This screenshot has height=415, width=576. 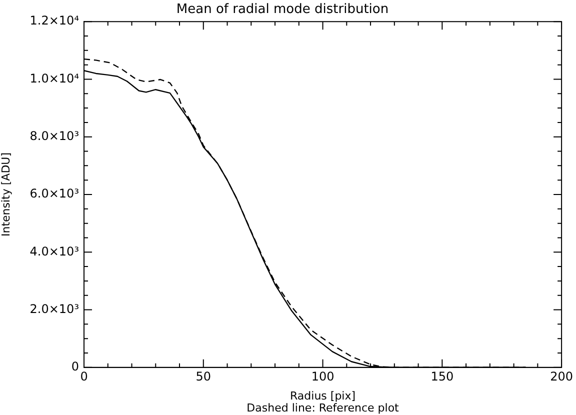 What do you see at coordinates (282, 10) in the screenshot?
I see `chart-title: Mean of radial mode distribution` at bounding box center [282, 10].